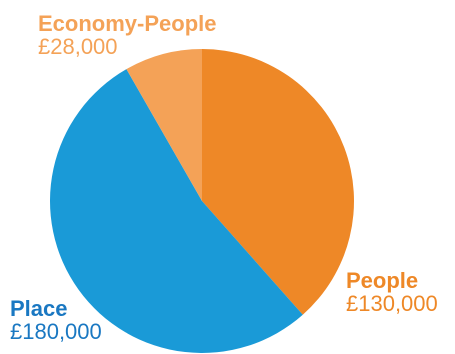 This screenshot has height=354, width=455. What do you see at coordinates (392, 304) in the screenshot?
I see `people-value: £130,000` at bounding box center [392, 304].